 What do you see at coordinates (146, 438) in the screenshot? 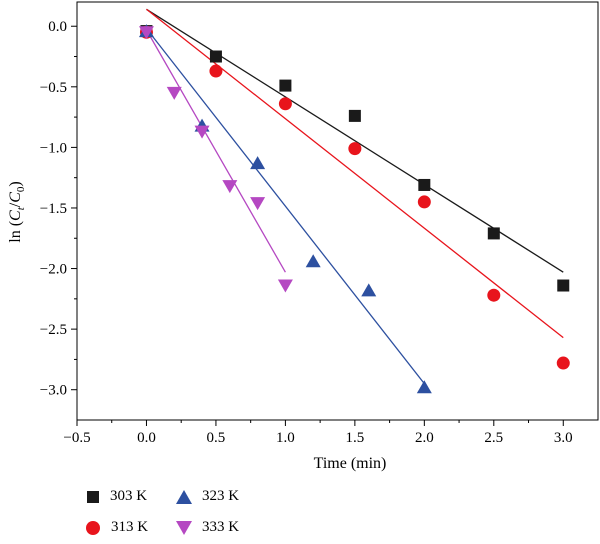
I see `x-tick-label: 0.0` at bounding box center [146, 438].